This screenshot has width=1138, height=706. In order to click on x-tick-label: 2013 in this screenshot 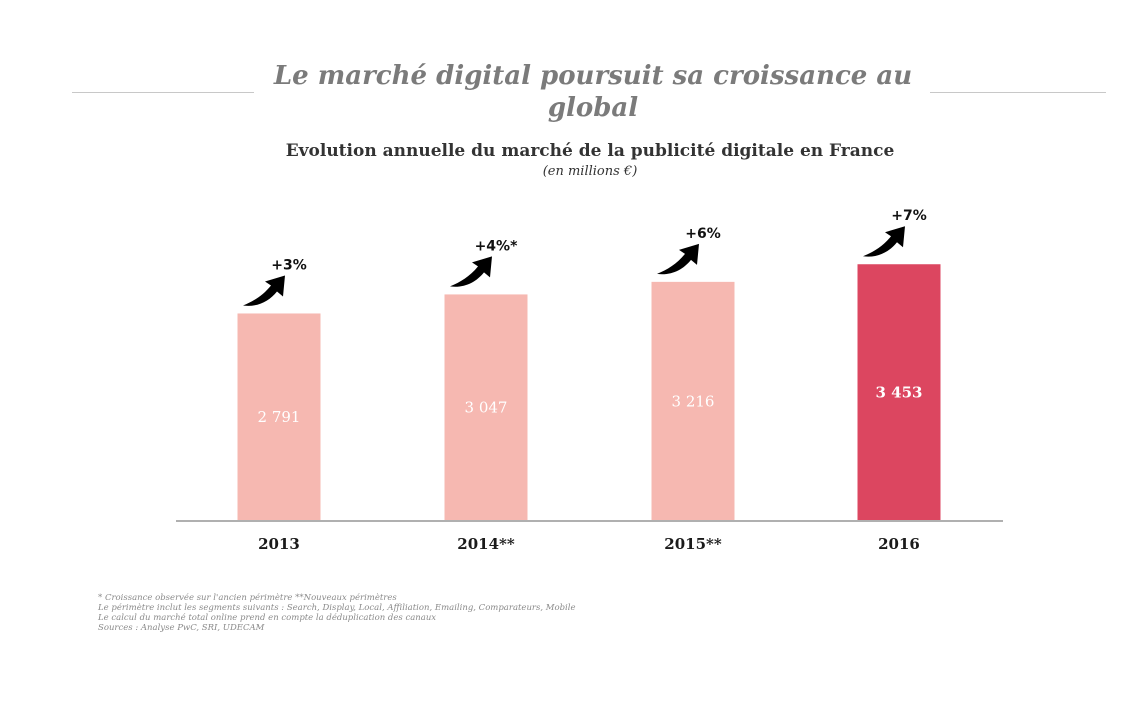, I will do `click(279, 544)`.